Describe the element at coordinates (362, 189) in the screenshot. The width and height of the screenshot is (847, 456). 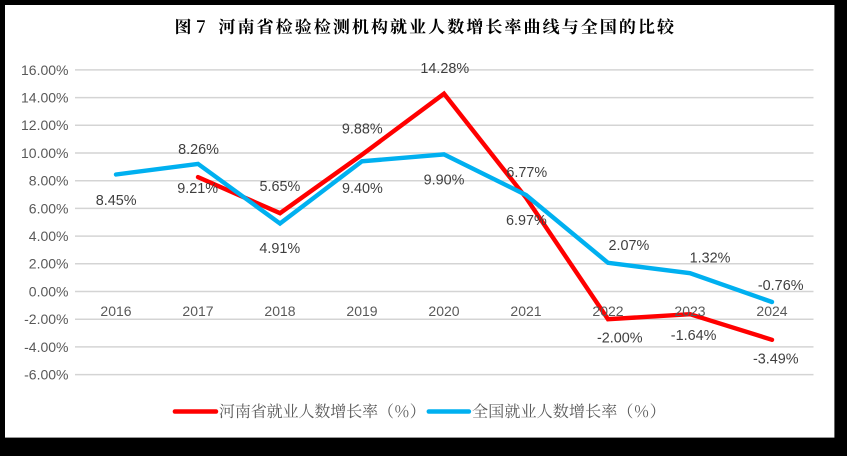
I see `svg-text: 9.40%` at that location.